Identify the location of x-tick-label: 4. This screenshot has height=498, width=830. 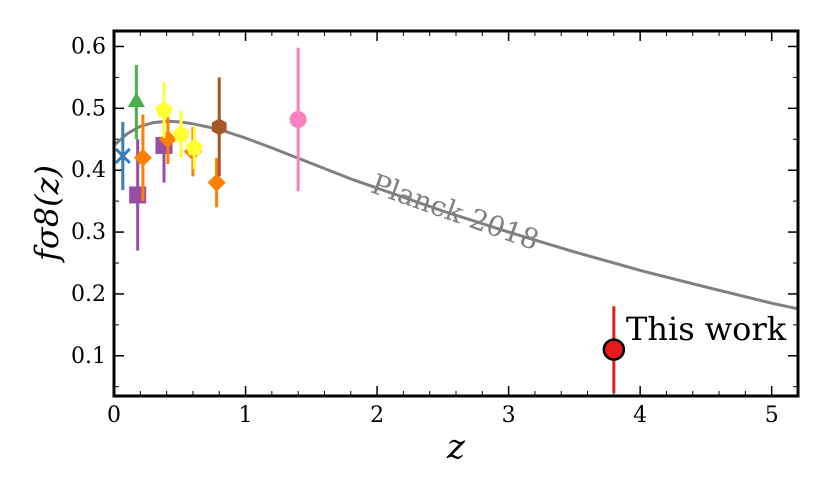
(640, 415).